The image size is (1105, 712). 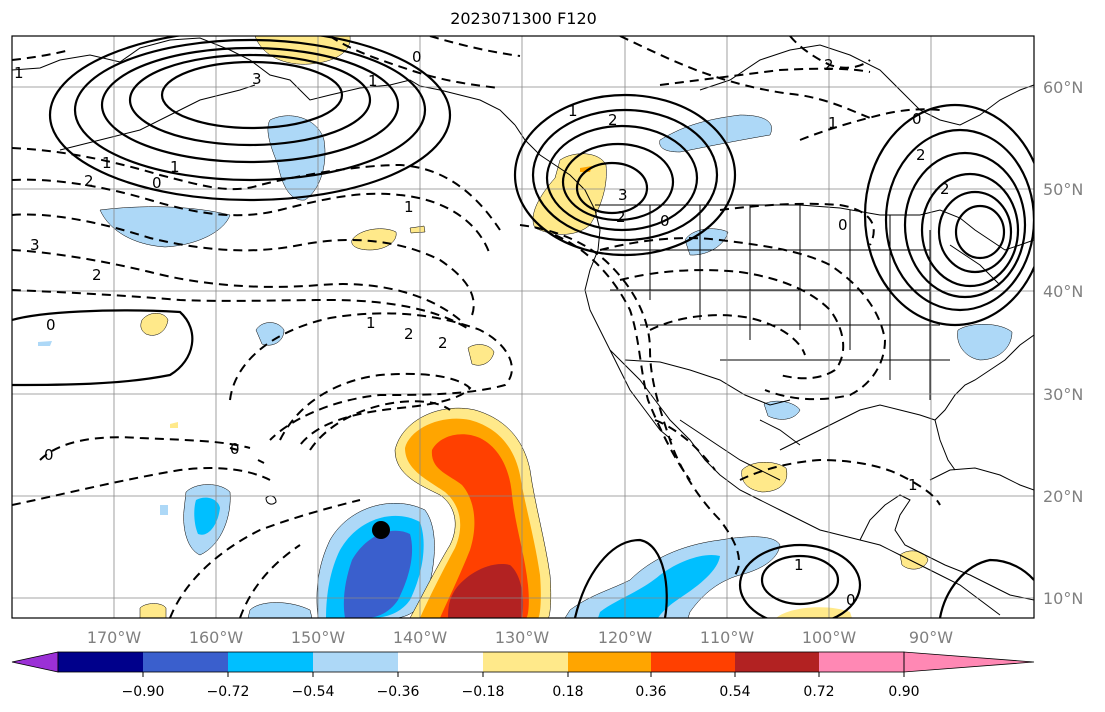 What do you see at coordinates (114, 637) in the screenshot?
I see `longitude-label: 170°W` at bounding box center [114, 637].